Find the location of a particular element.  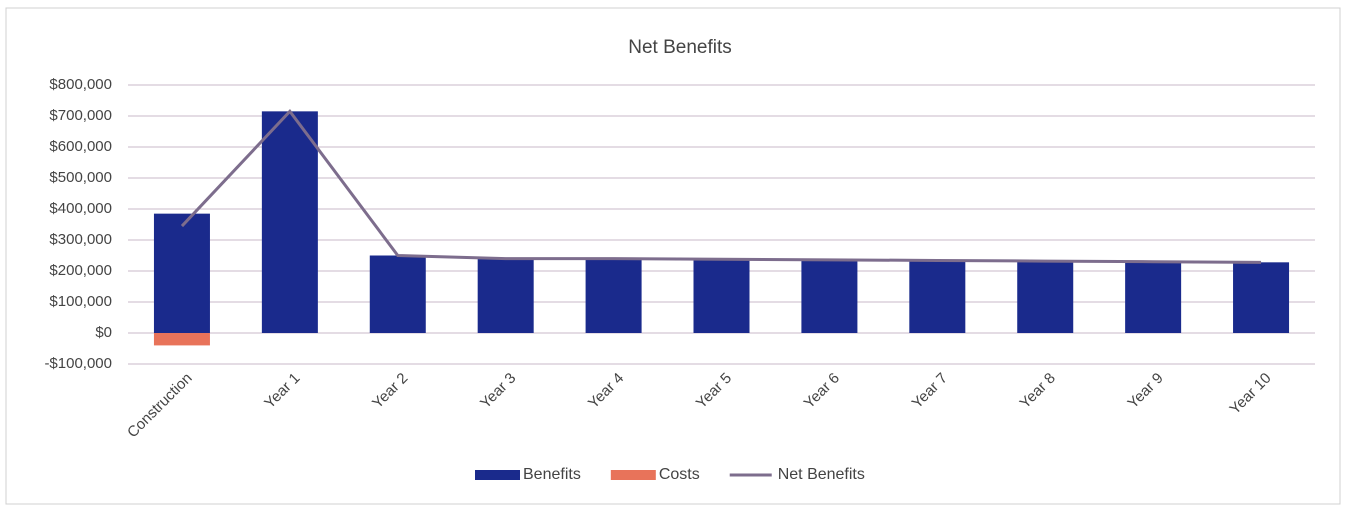

legend-label: Net Benefits is located at coordinates (821, 474).